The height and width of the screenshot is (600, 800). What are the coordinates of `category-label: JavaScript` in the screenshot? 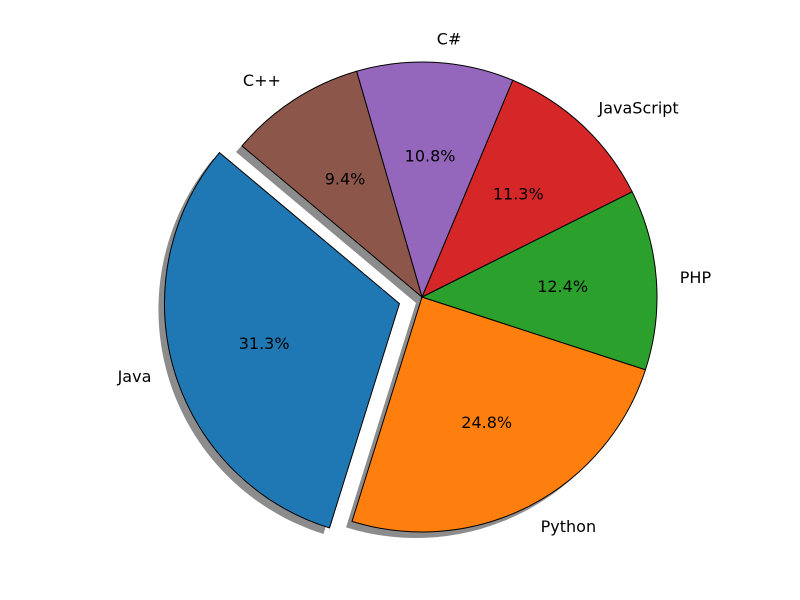 It's located at (637, 108).